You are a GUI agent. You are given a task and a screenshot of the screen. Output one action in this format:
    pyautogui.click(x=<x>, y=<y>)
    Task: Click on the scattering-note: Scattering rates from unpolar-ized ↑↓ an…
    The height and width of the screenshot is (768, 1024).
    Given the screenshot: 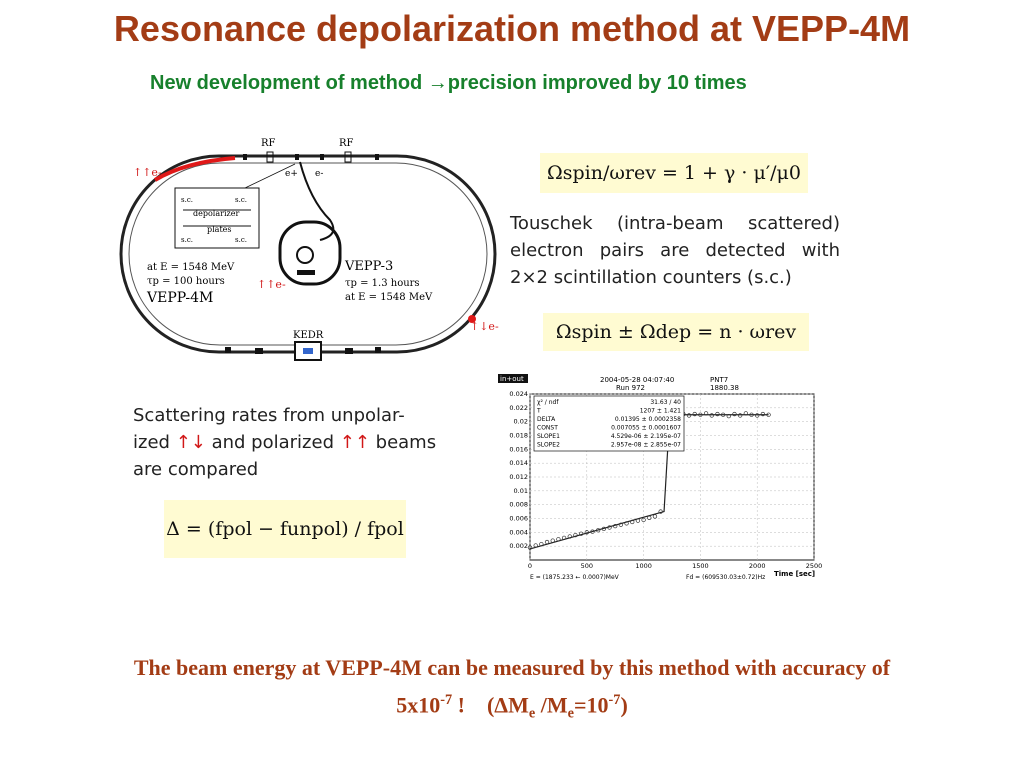 What is the action you would take?
    pyautogui.click(x=285, y=442)
    